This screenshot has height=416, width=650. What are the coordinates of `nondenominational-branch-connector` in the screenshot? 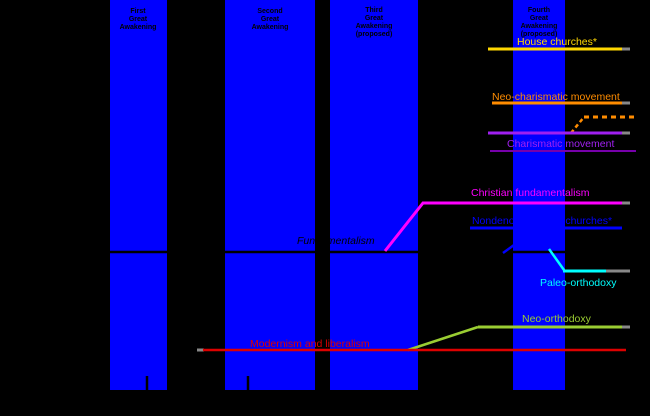 It's located at (508, 249).